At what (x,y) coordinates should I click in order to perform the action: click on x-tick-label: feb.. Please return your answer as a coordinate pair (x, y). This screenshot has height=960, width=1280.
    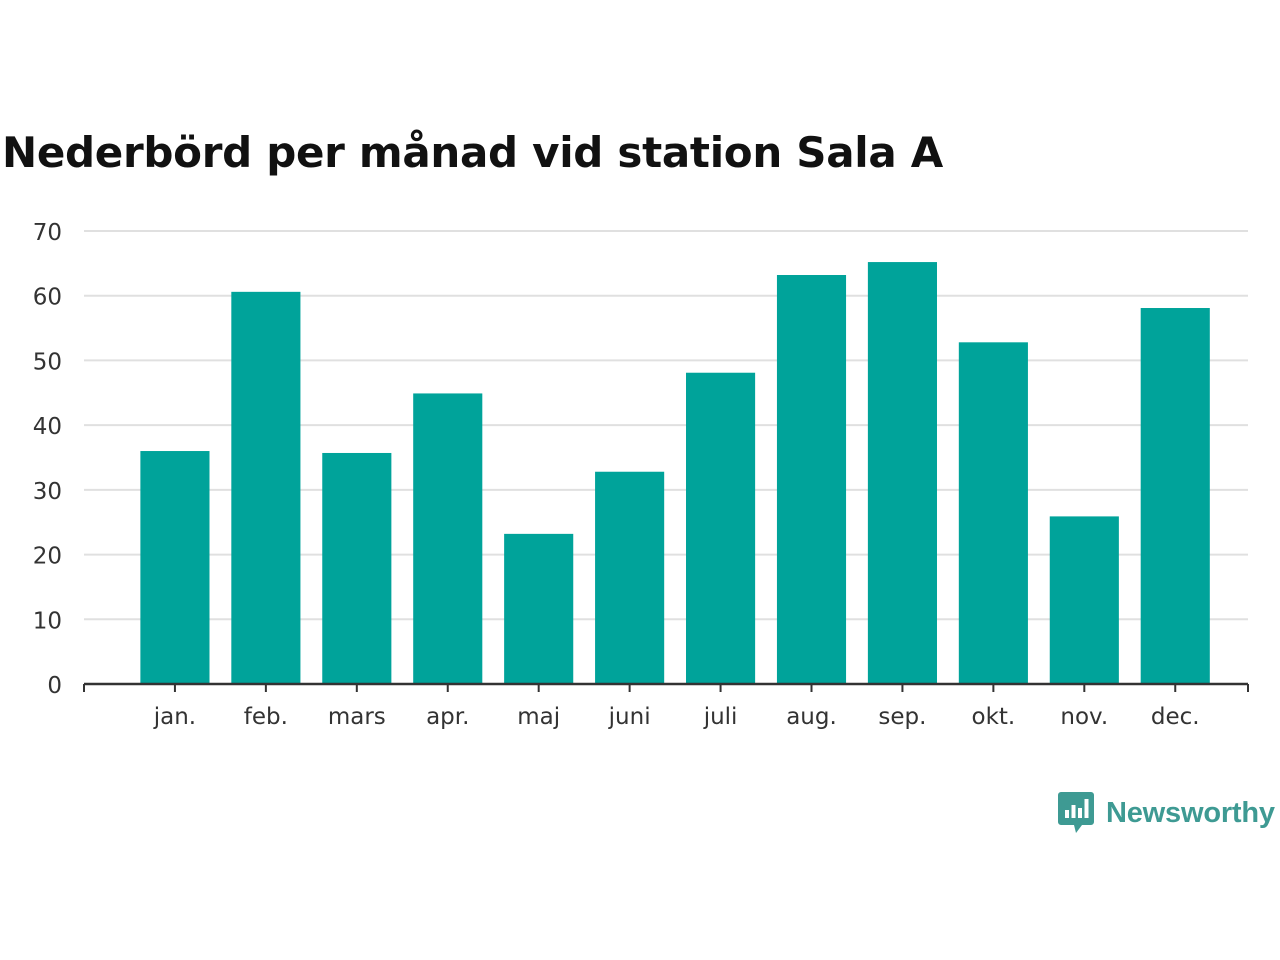
    Looking at the image, I should click on (266, 717).